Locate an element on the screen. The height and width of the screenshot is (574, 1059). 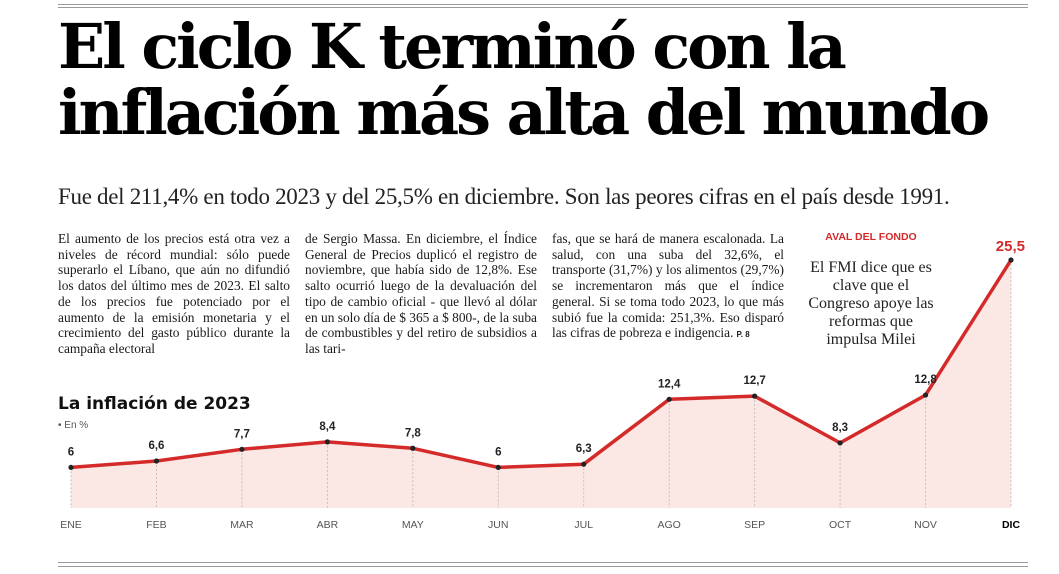
top-rule-inner is located at coordinates (543, 7).